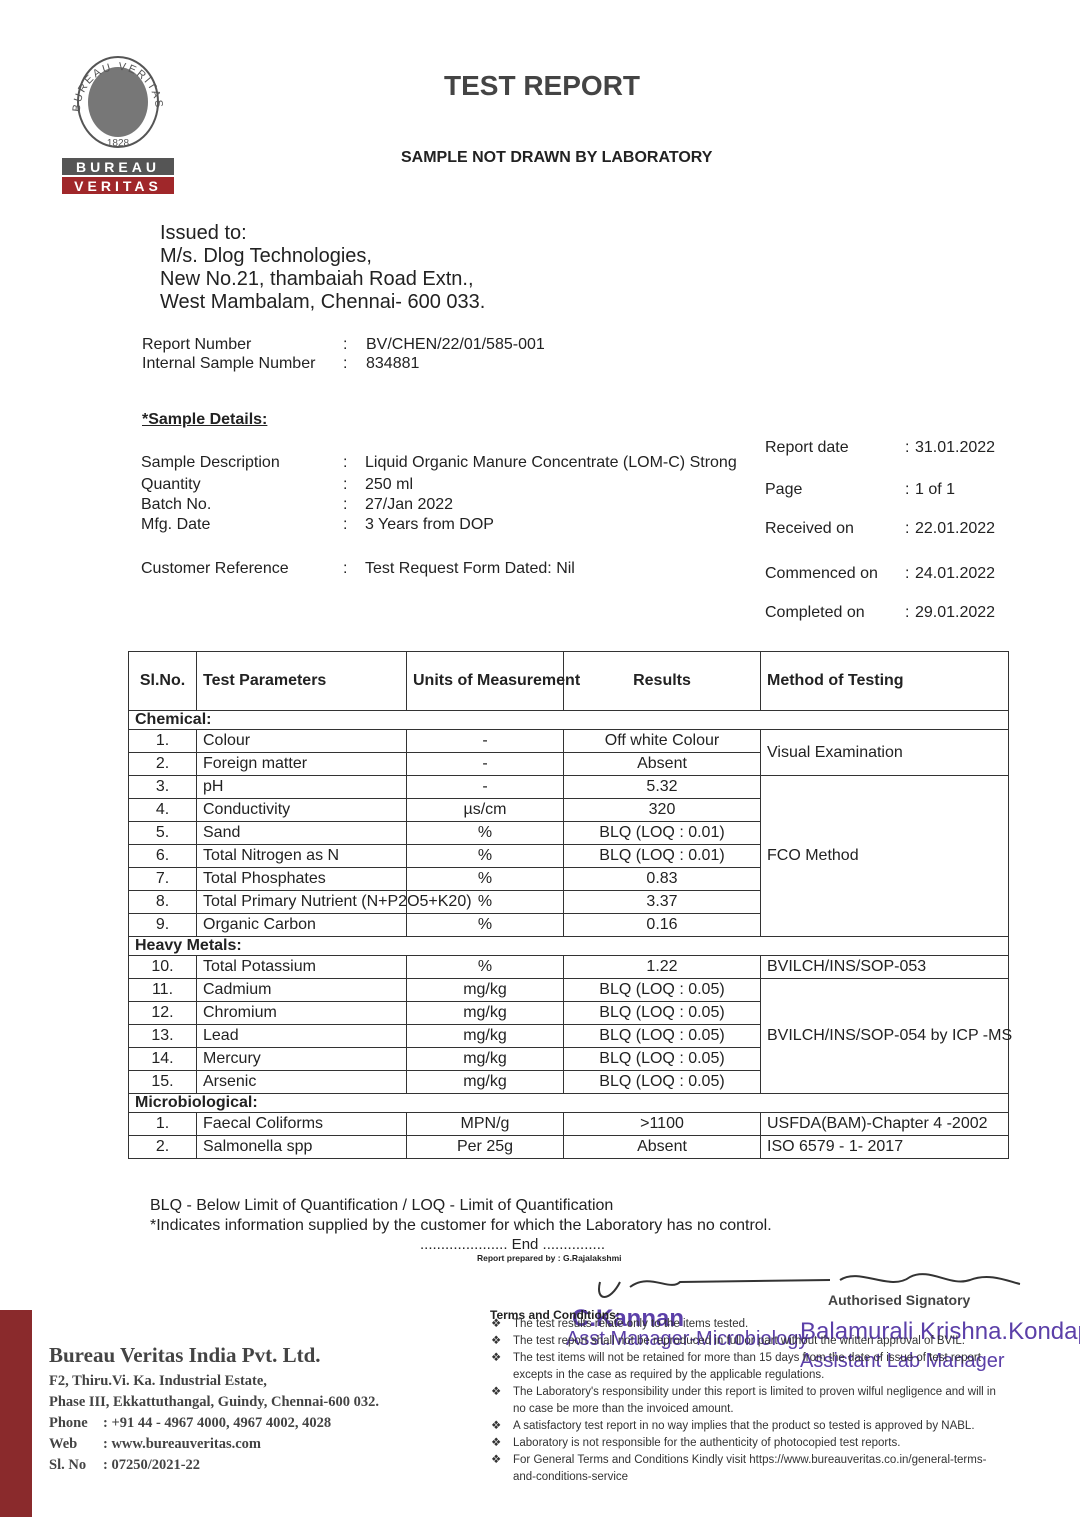 The width and height of the screenshot is (1080, 1517). What do you see at coordinates (162, 902) in the screenshot?
I see `sl-no: 8.` at bounding box center [162, 902].